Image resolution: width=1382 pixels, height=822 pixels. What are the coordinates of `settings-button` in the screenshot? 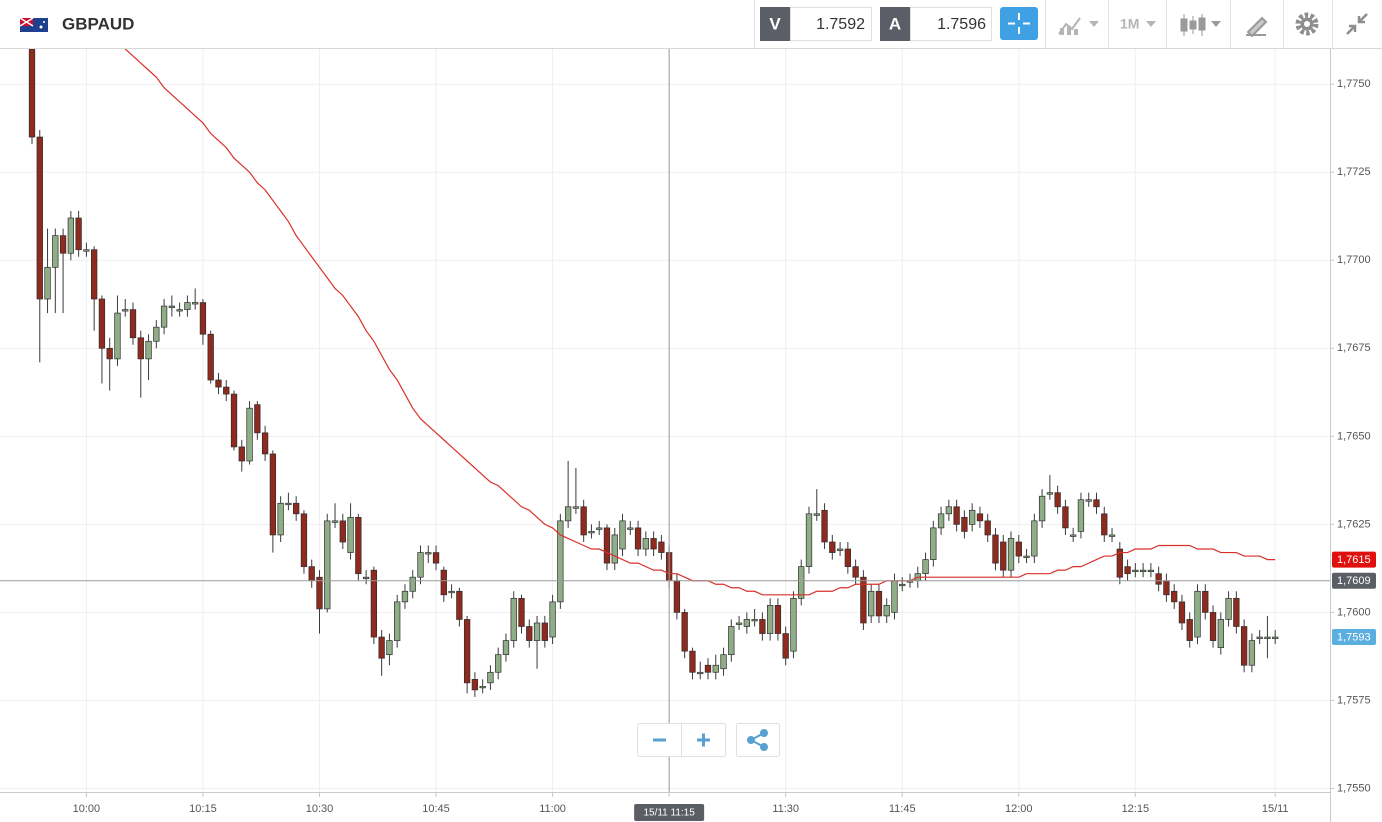 It's located at (1307, 24).